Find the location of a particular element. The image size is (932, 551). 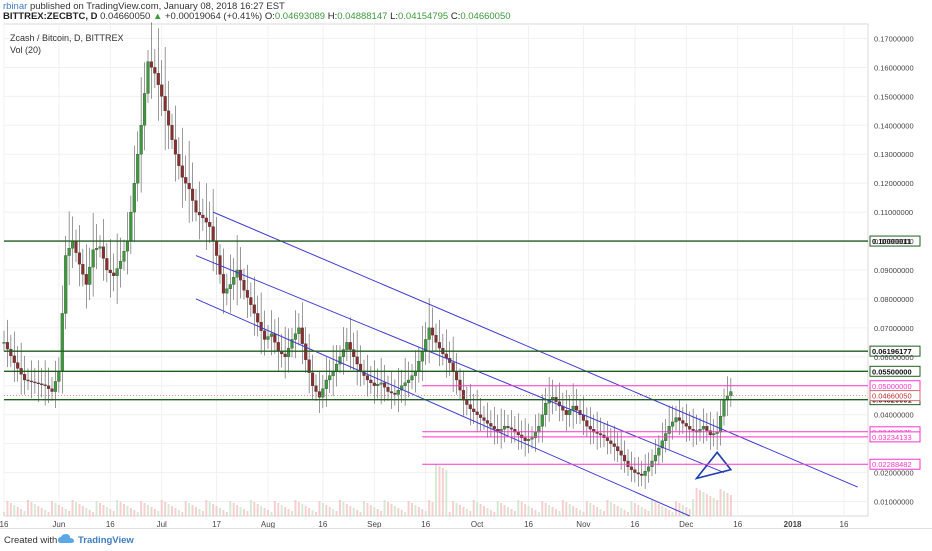

volume-indicator-label: Vol (20) is located at coordinates (26, 50).